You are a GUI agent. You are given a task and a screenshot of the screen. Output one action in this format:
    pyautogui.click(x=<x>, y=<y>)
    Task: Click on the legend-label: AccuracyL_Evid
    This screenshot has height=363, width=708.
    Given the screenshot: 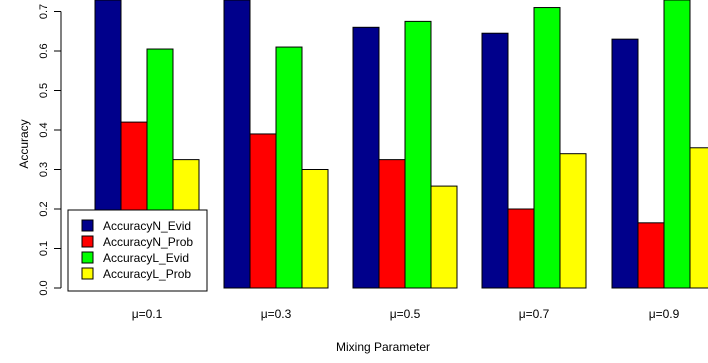 What is the action you would take?
    pyautogui.click(x=146, y=258)
    